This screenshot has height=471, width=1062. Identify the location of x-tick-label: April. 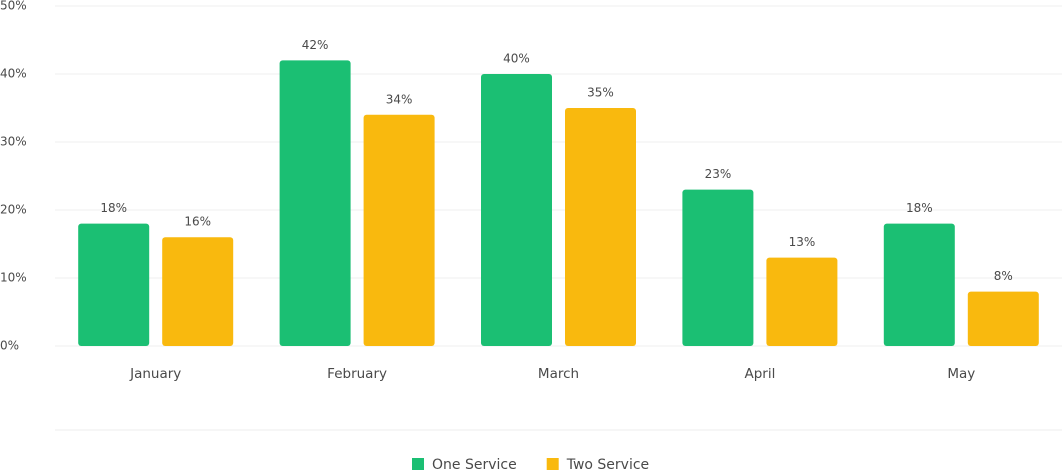
(759, 374).